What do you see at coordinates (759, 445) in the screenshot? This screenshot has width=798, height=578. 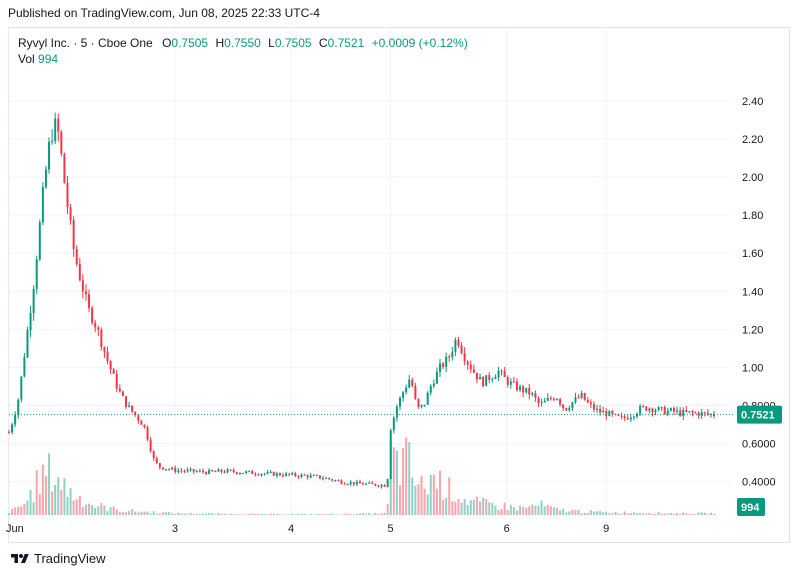 I see `y-tick-label: 0.6000` at bounding box center [759, 445].